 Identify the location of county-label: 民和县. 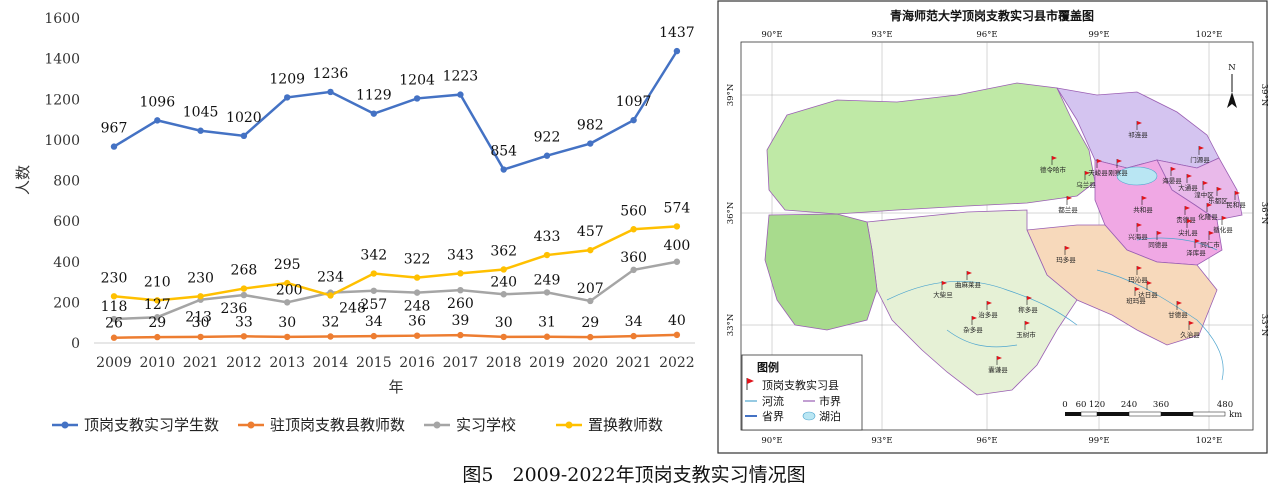
(1236, 204).